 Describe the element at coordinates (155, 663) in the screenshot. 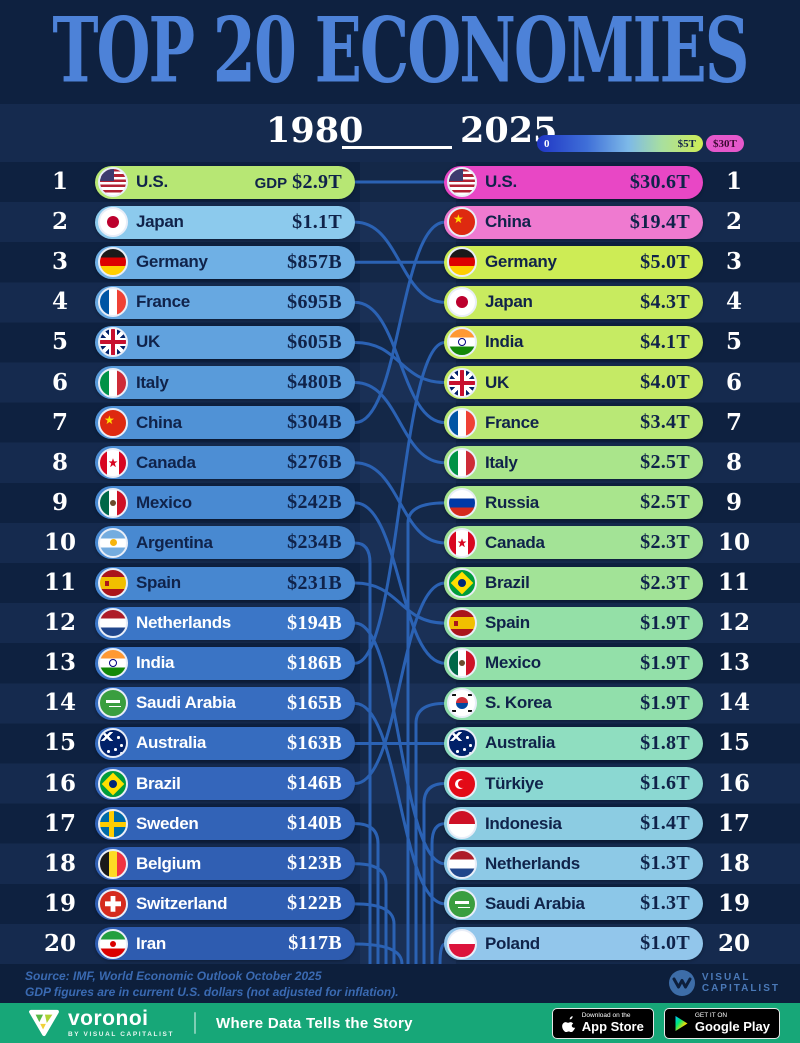

I see `country-name: India` at that location.